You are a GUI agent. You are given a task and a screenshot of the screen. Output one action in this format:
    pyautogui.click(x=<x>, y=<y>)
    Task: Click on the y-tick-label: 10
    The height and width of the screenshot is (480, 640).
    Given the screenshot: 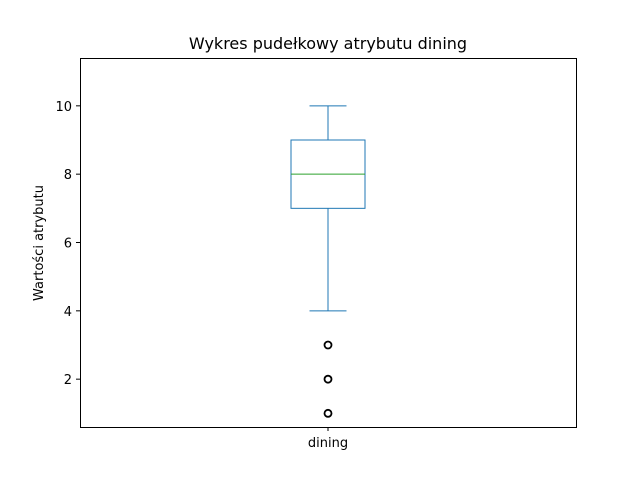 What is the action you would take?
    pyautogui.click(x=63, y=107)
    